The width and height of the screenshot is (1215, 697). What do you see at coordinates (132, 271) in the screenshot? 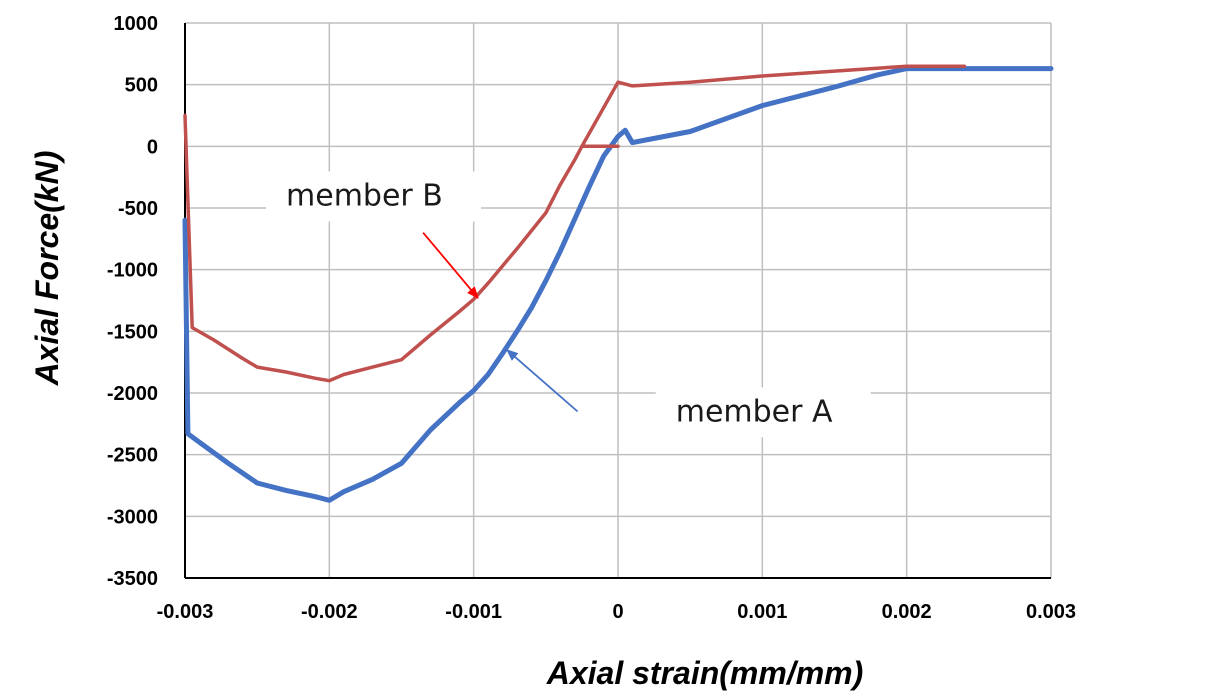
I see `y-tick-label: -1000` at bounding box center [132, 271].